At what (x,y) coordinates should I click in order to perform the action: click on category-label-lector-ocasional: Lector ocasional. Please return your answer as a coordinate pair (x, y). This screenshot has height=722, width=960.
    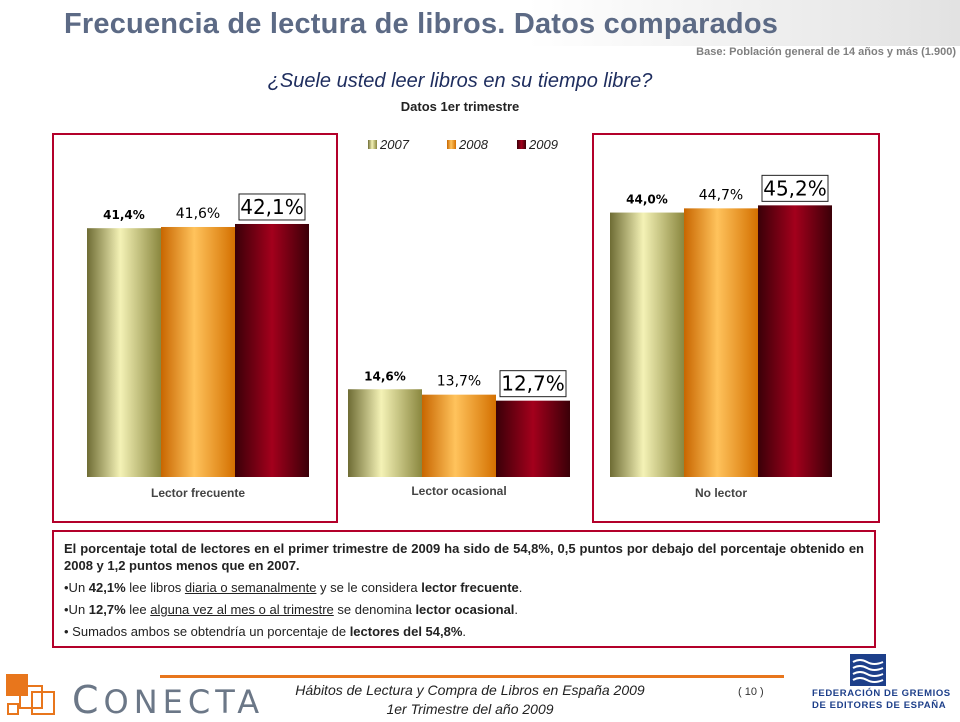
    Looking at the image, I should click on (458, 491).